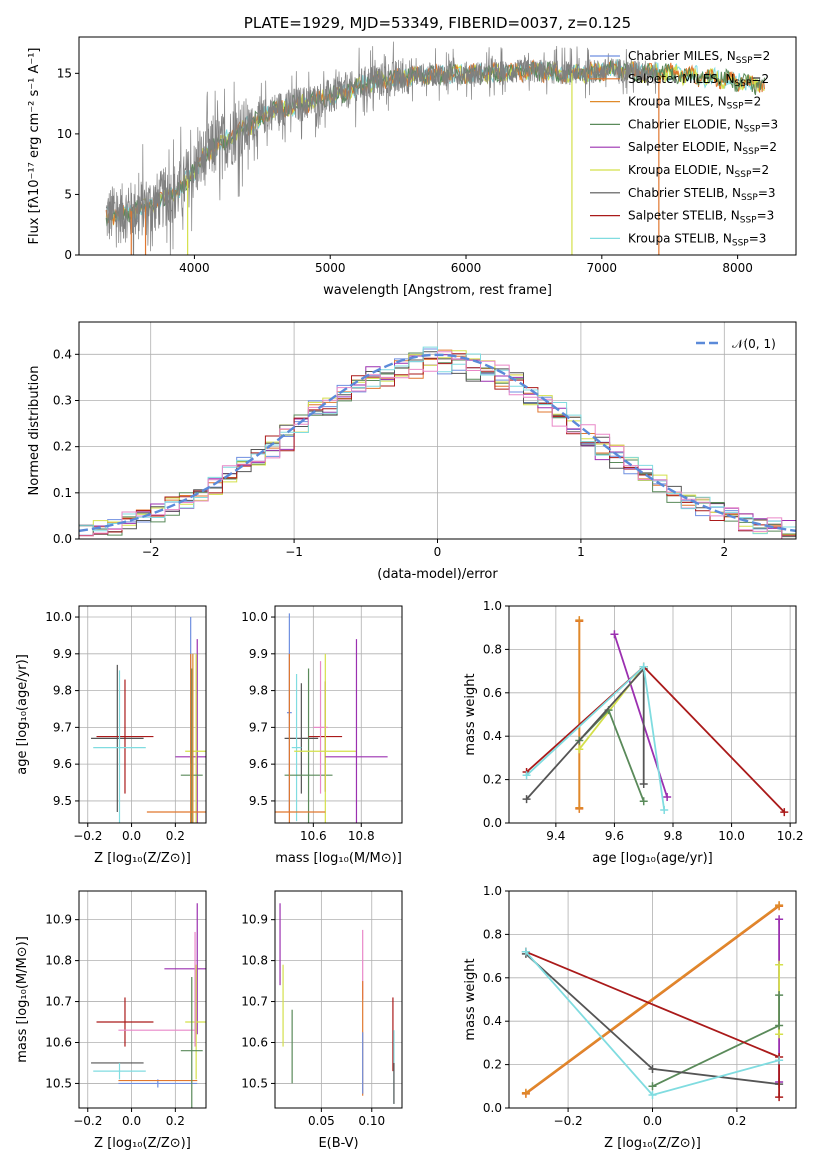  What do you see at coordinates (737, 268) in the screenshot?
I see `x-tick-label: 8000` at bounding box center [737, 268].